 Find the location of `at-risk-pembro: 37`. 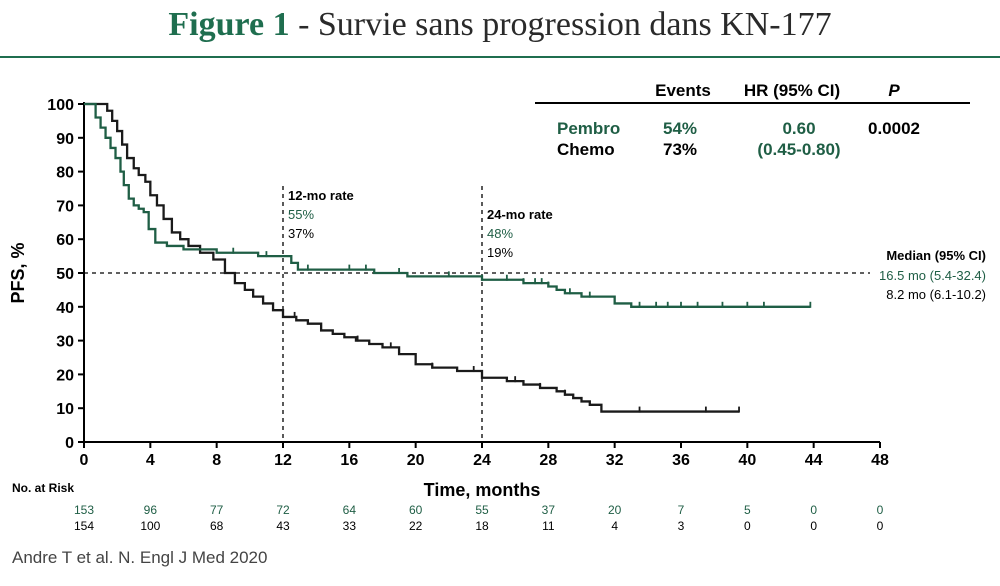

at-risk-pembro: 37 is located at coordinates (549, 510).